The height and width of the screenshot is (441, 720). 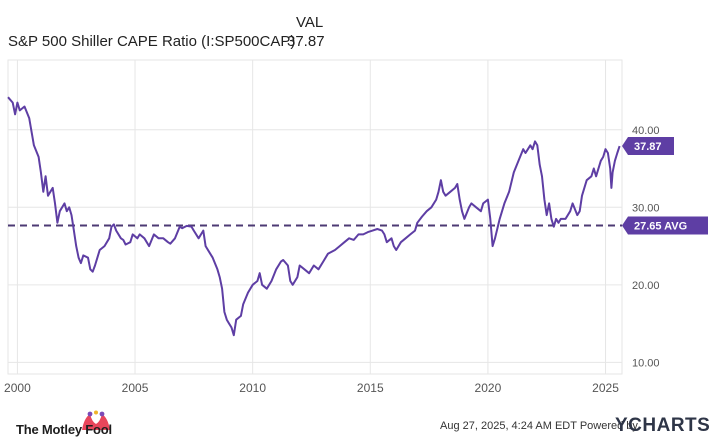 I want to click on series-end-label-bg, so click(x=648, y=146).